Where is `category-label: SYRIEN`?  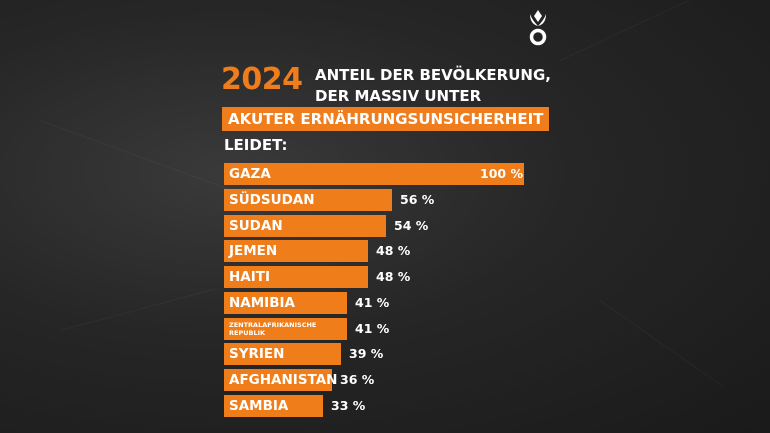 category-label: SYRIEN is located at coordinates (257, 354).